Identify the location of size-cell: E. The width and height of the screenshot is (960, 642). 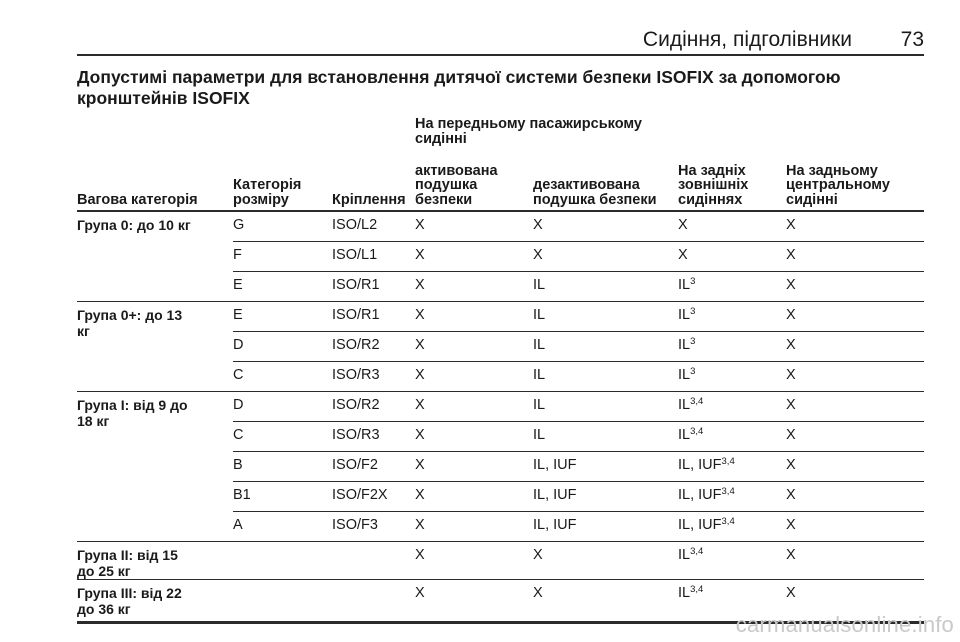
(282, 286).